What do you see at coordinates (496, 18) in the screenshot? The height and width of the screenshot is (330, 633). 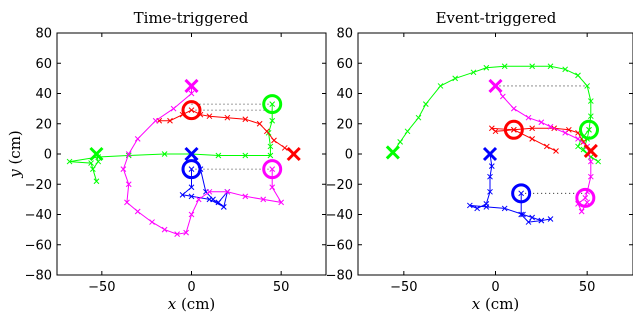 I see `chart-title: Event-triggered` at bounding box center [496, 18].